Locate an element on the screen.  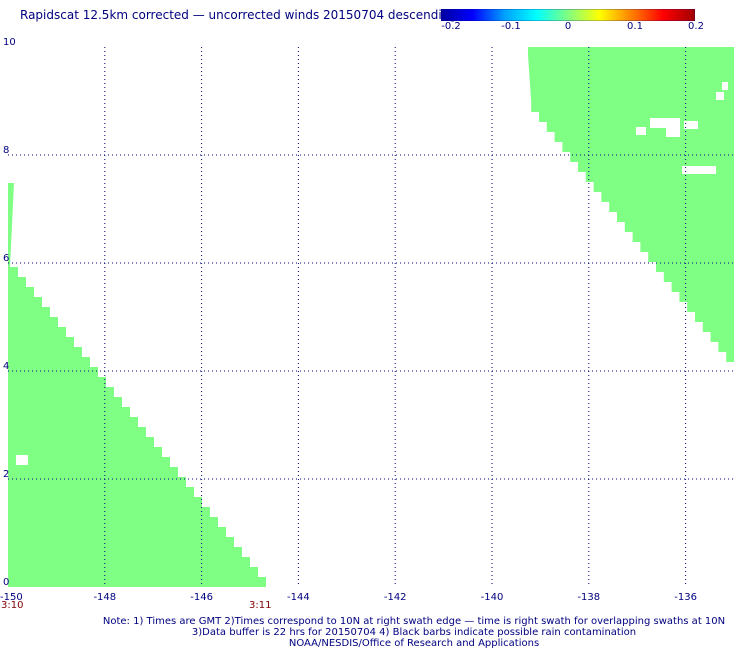
x-tick-label: -136 is located at coordinates (685, 597).